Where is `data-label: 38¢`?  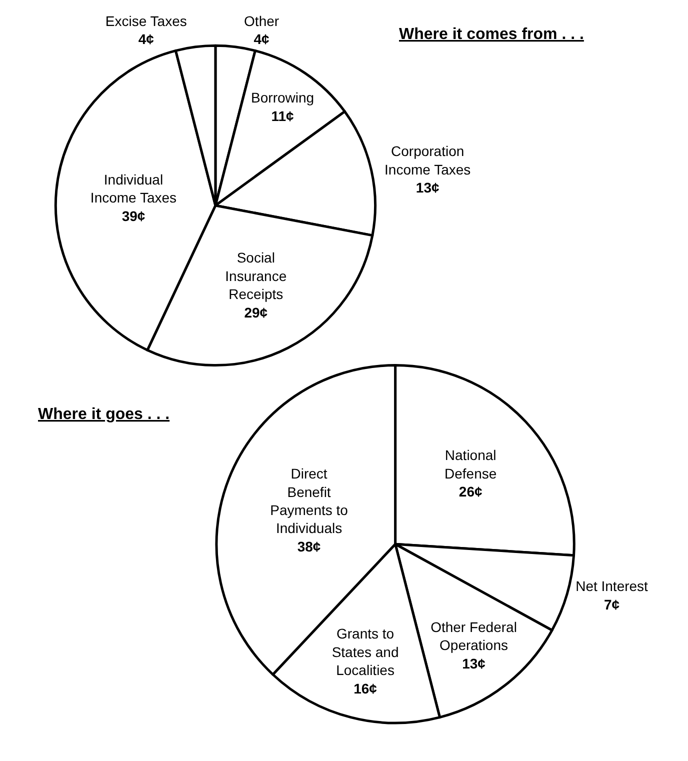
data-label: 38¢ is located at coordinates (309, 546).